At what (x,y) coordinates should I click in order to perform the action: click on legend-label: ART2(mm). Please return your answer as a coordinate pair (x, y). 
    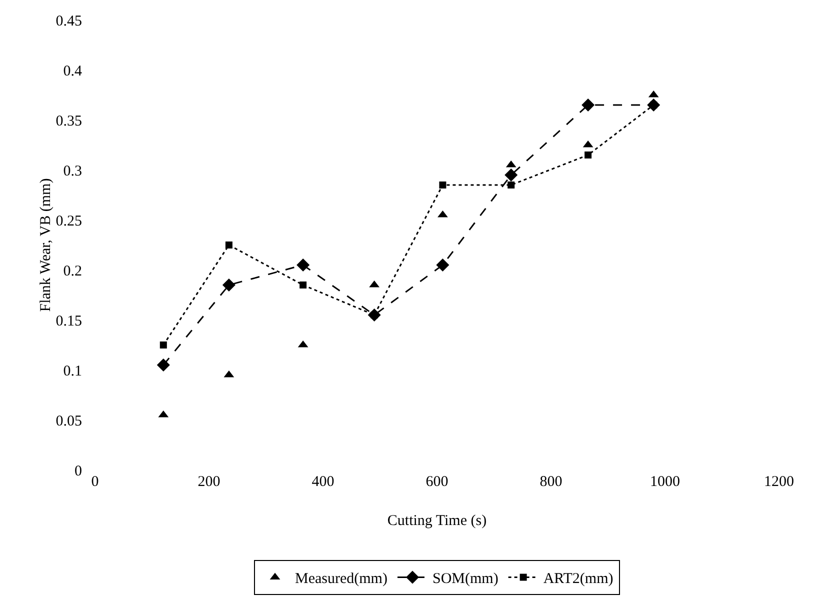
    Looking at the image, I should click on (578, 579).